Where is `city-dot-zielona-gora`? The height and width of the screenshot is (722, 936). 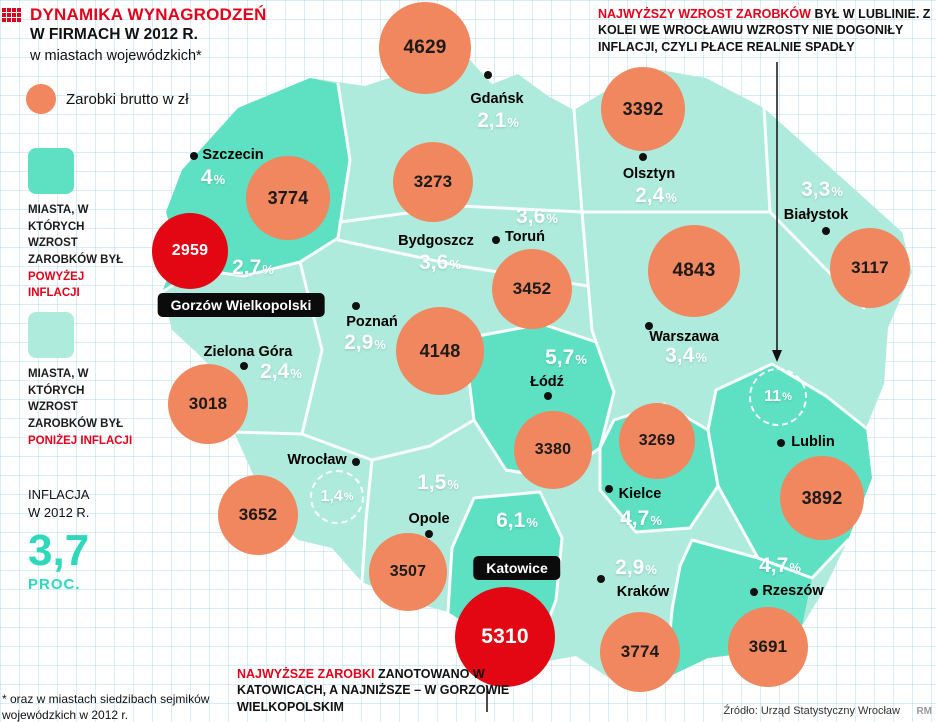
city-dot-zielona-gora is located at coordinates (244, 366).